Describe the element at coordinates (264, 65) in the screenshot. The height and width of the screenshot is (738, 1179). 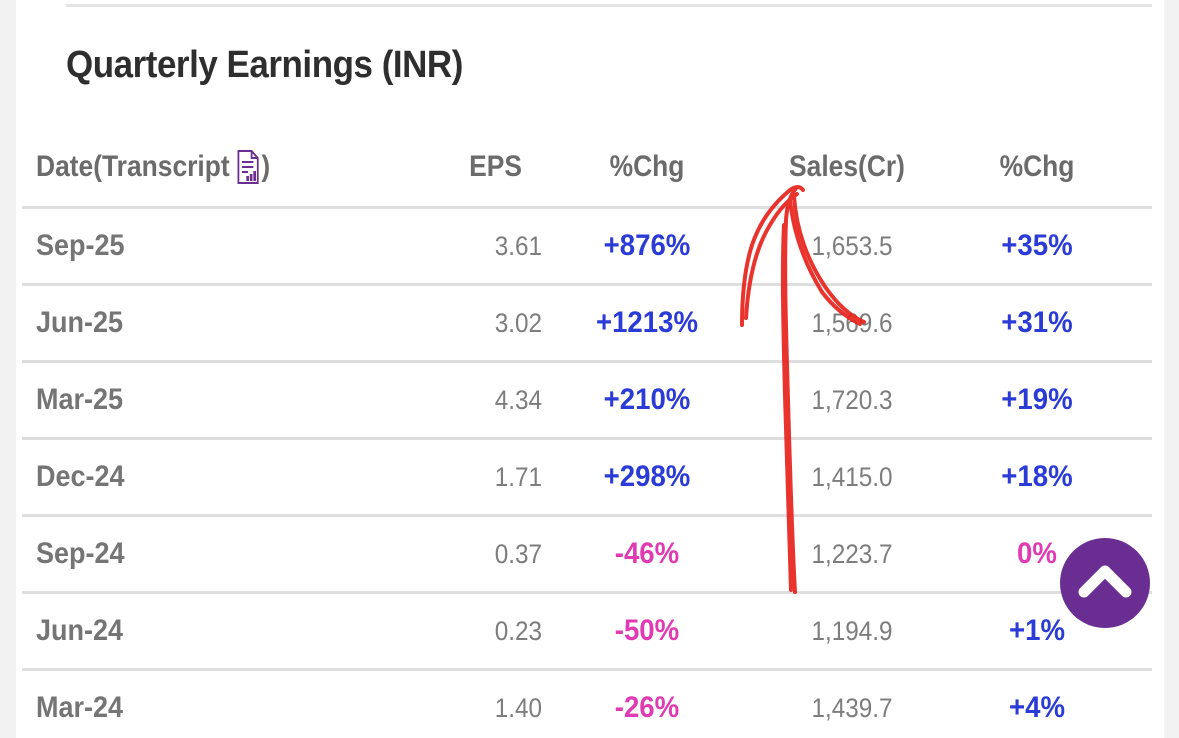
I see `section-title: Quarterly Earnings (INR)` at that location.